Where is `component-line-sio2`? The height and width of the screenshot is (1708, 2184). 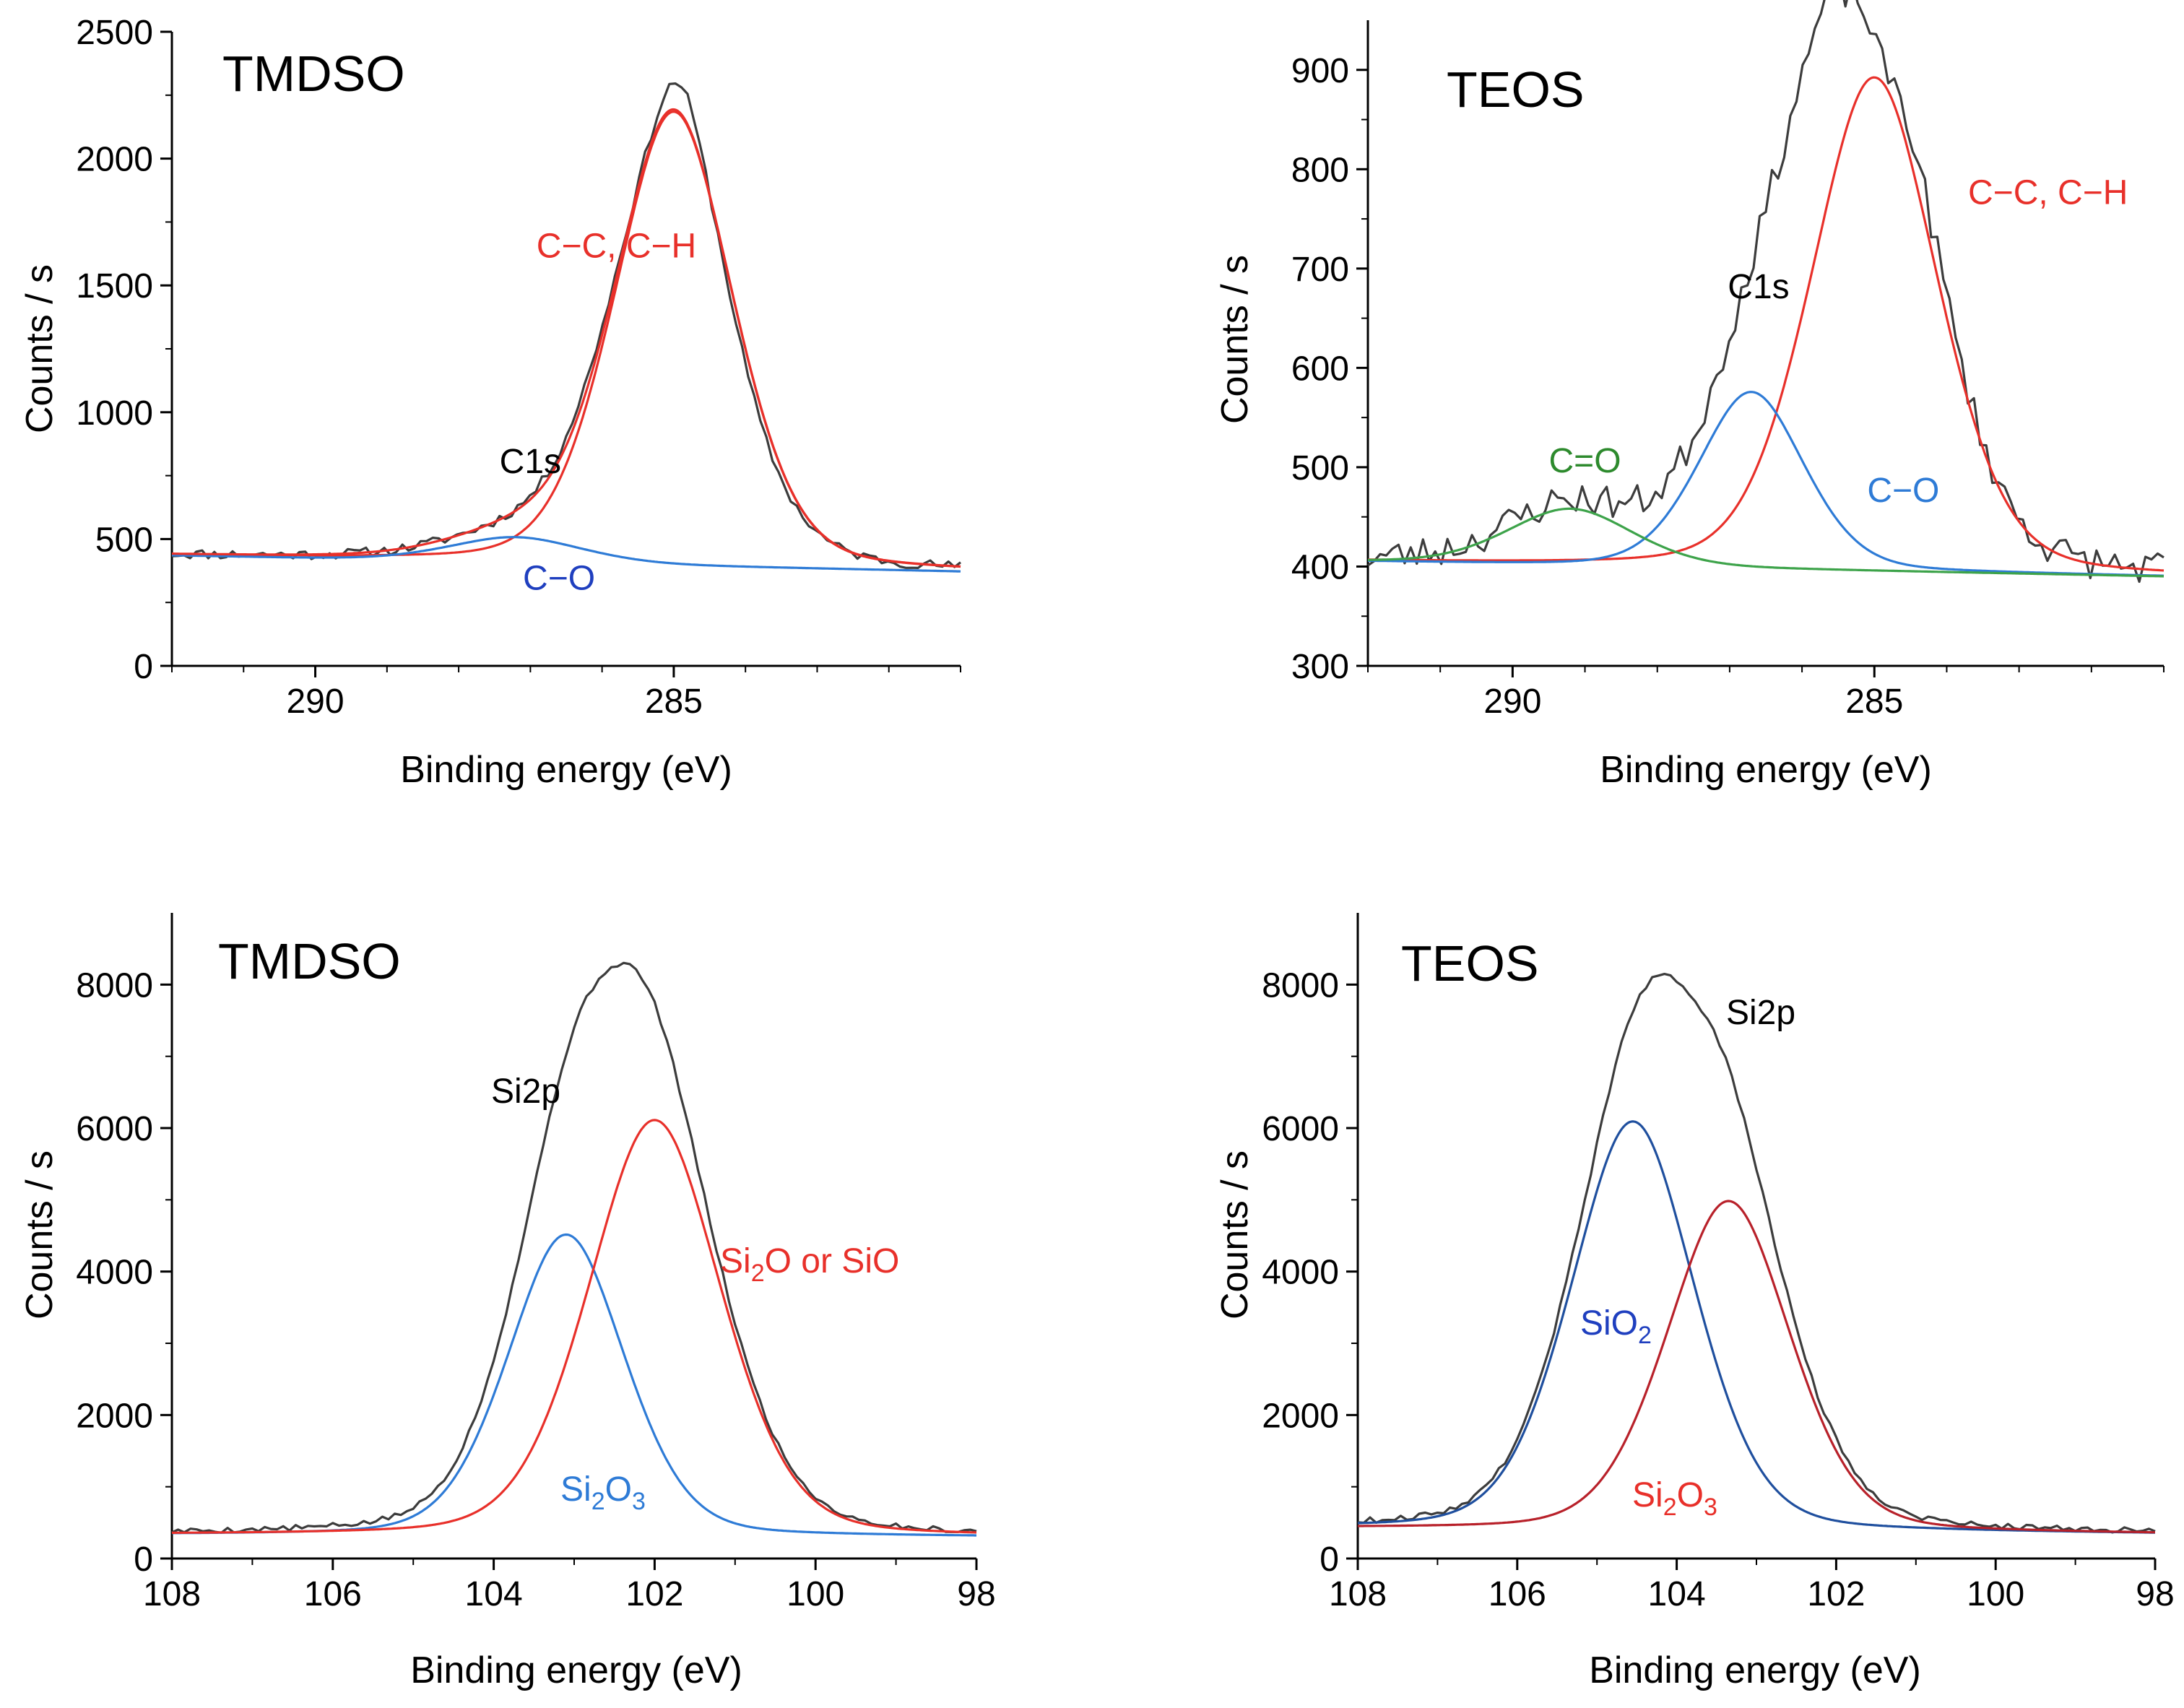
component-line-sio2 is located at coordinates (1756, 1327).